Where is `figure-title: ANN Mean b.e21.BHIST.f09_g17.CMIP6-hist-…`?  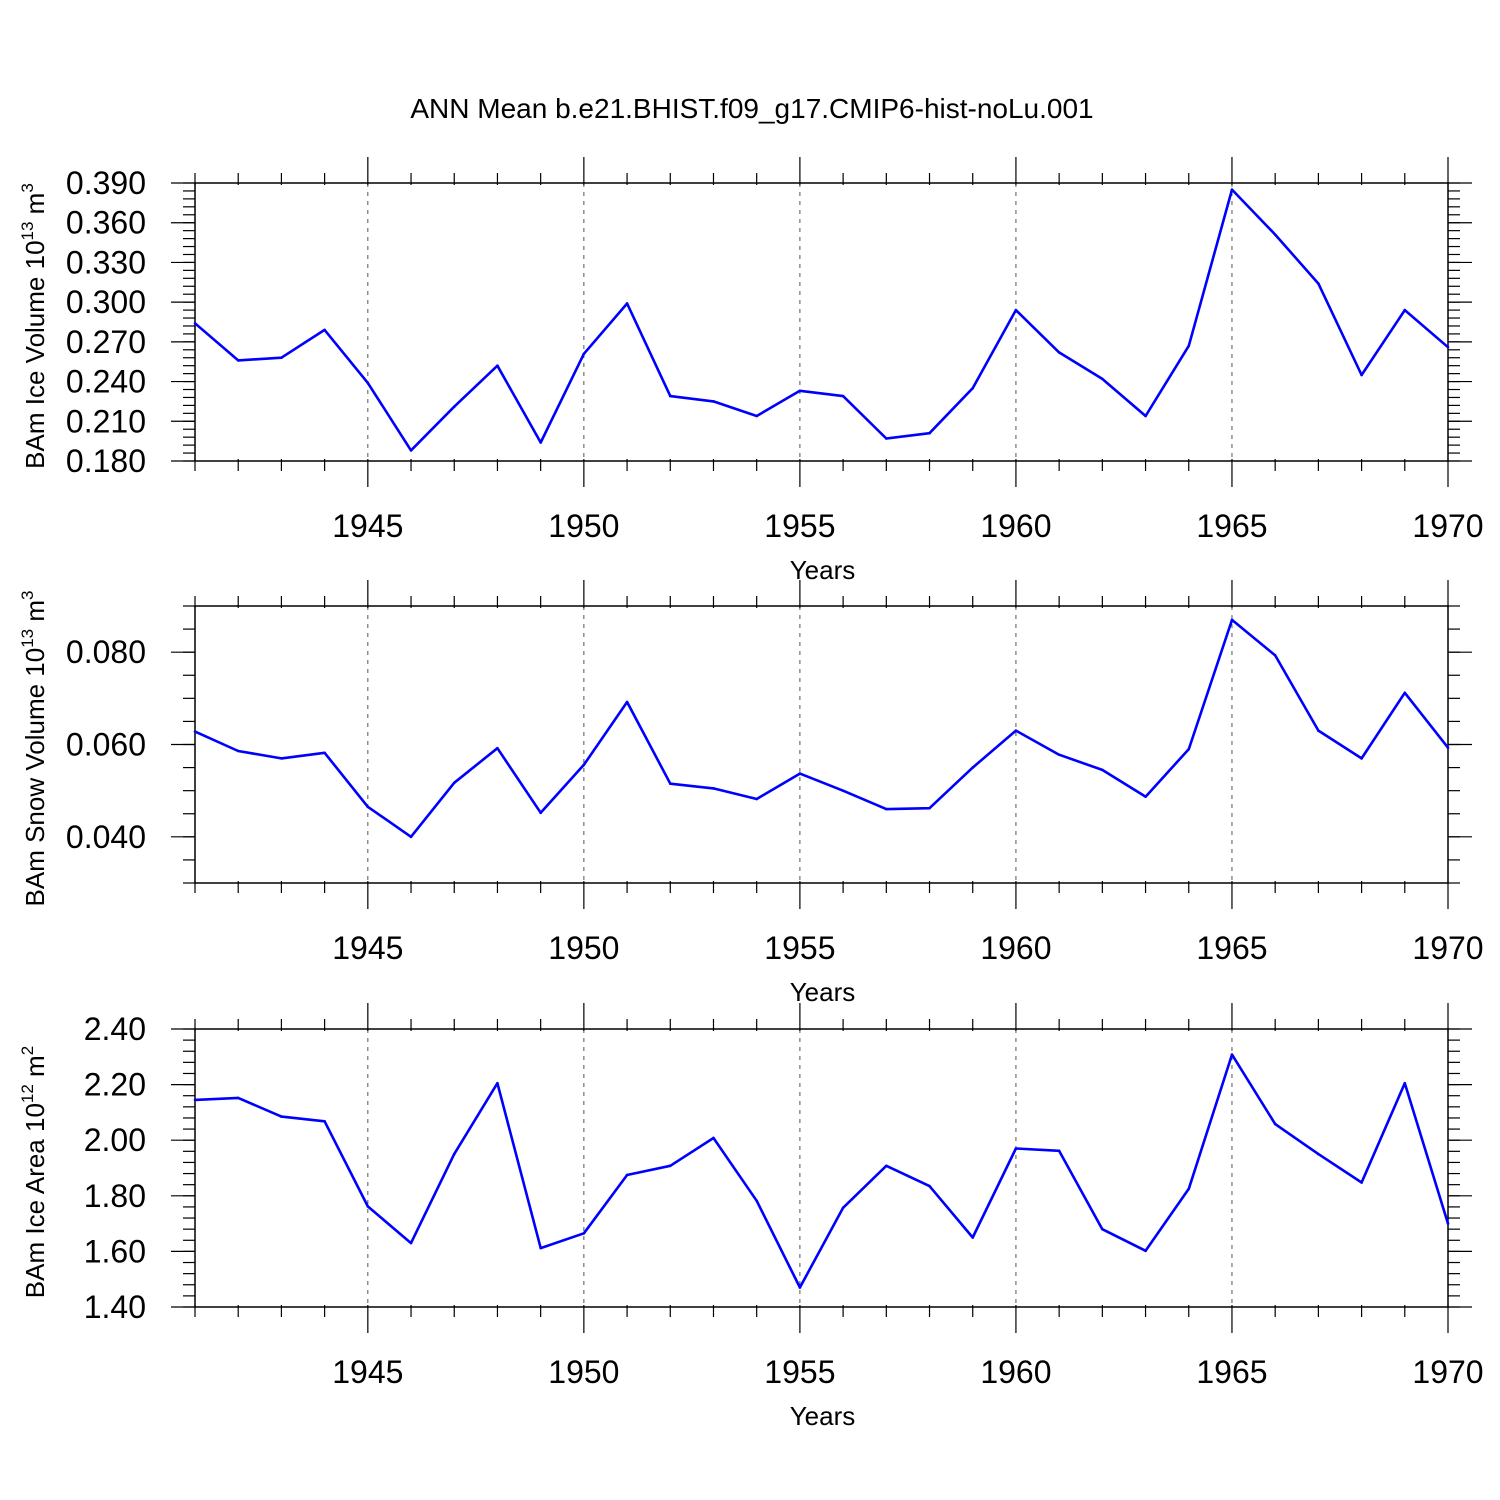
figure-title: ANN Mean b.e21.BHIST.f09_g17.CMIP6-hist-… is located at coordinates (751, 108).